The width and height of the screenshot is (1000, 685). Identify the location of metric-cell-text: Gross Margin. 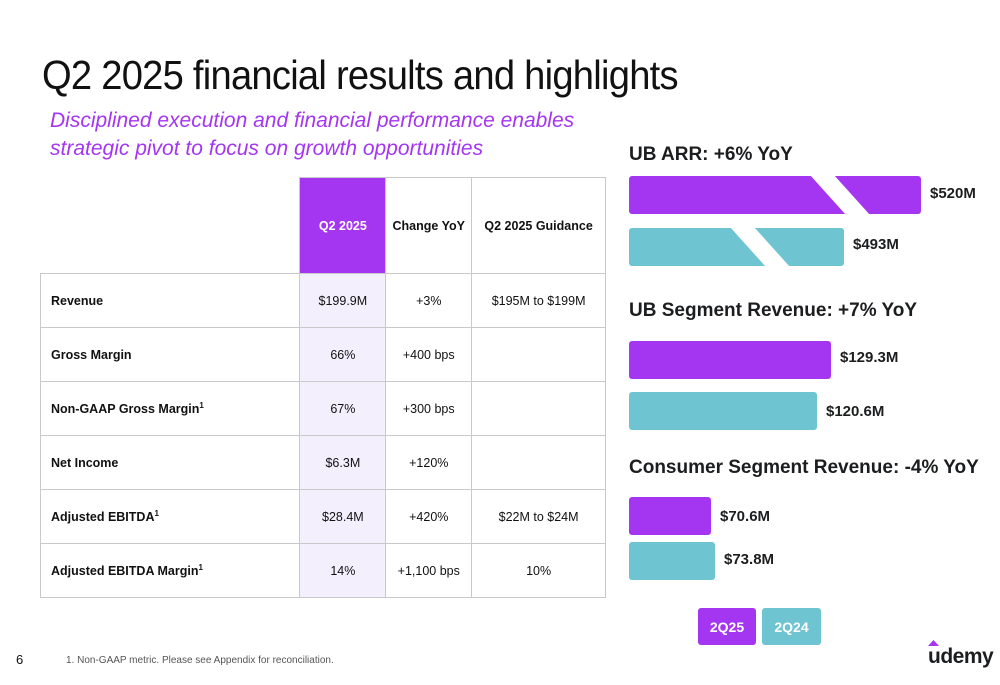
(91, 354).